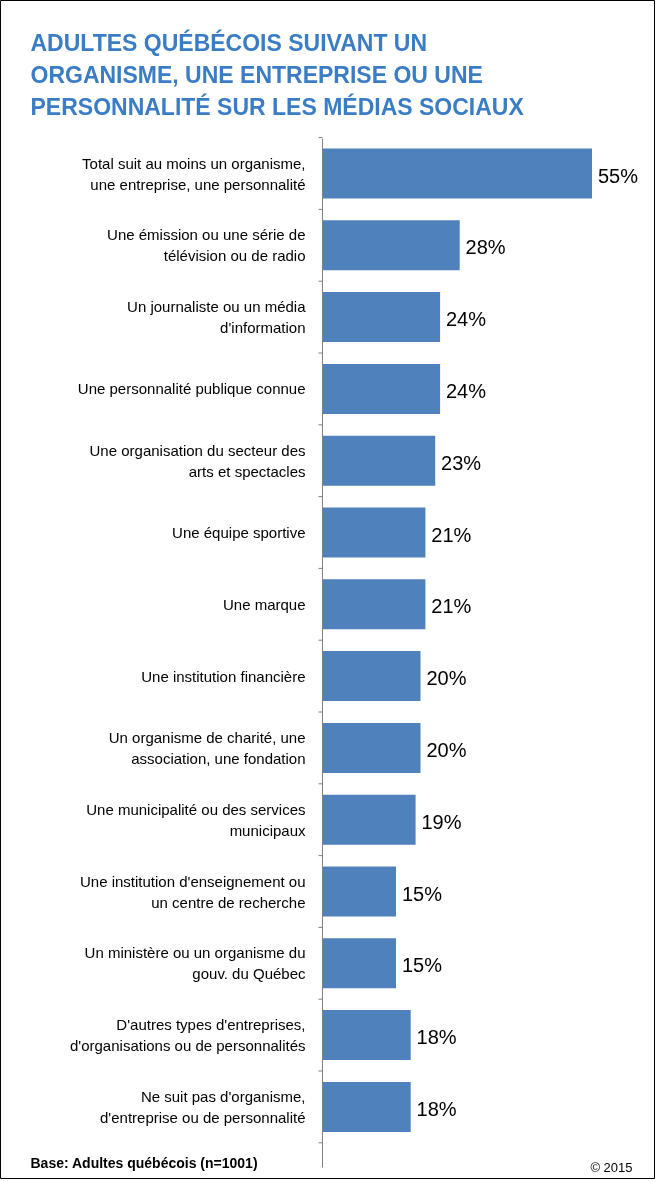 The width and height of the screenshot is (657, 1181). Describe the element at coordinates (264, 604) in the screenshot. I see `y-tick-label: Une marque` at that location.